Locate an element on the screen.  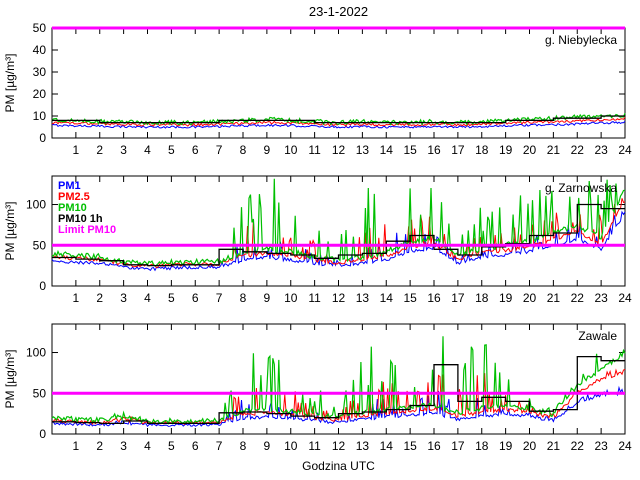
legend-Limit PM10: Limit PM10 is located at coordinates (87, 230).